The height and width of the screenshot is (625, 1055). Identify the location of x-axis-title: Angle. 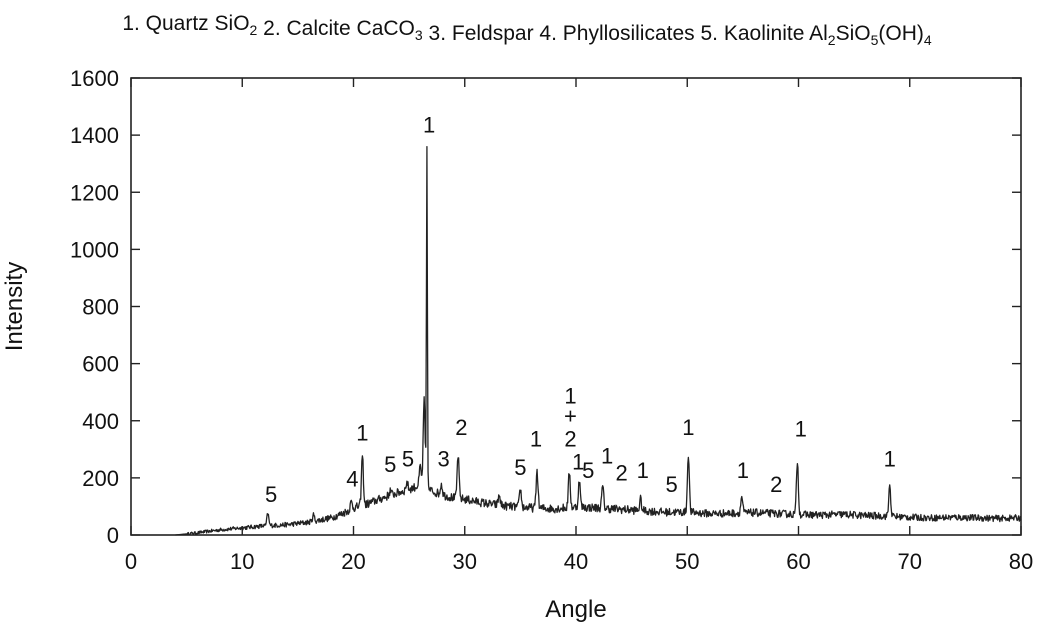
(575, 609).